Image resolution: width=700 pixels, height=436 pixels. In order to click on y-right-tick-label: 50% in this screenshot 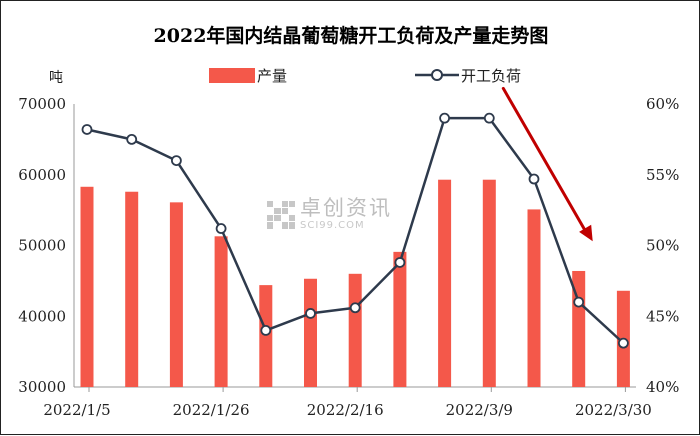, I will do `click(662, 246)`.